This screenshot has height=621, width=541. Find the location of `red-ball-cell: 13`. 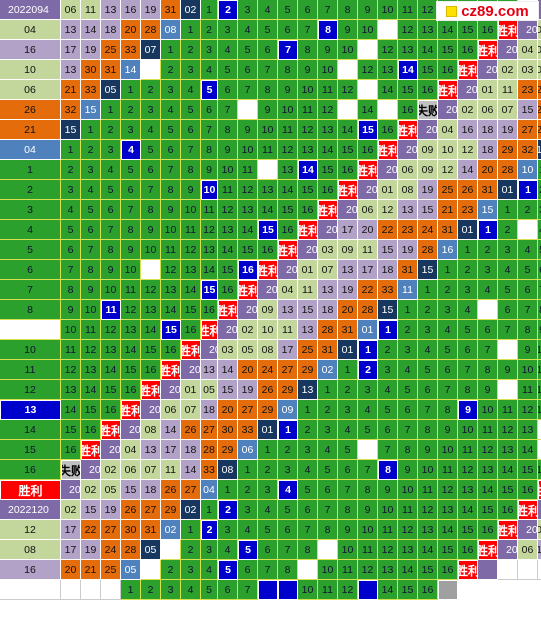

red-ball-cell: 13 is located at coordinates (328, 290).